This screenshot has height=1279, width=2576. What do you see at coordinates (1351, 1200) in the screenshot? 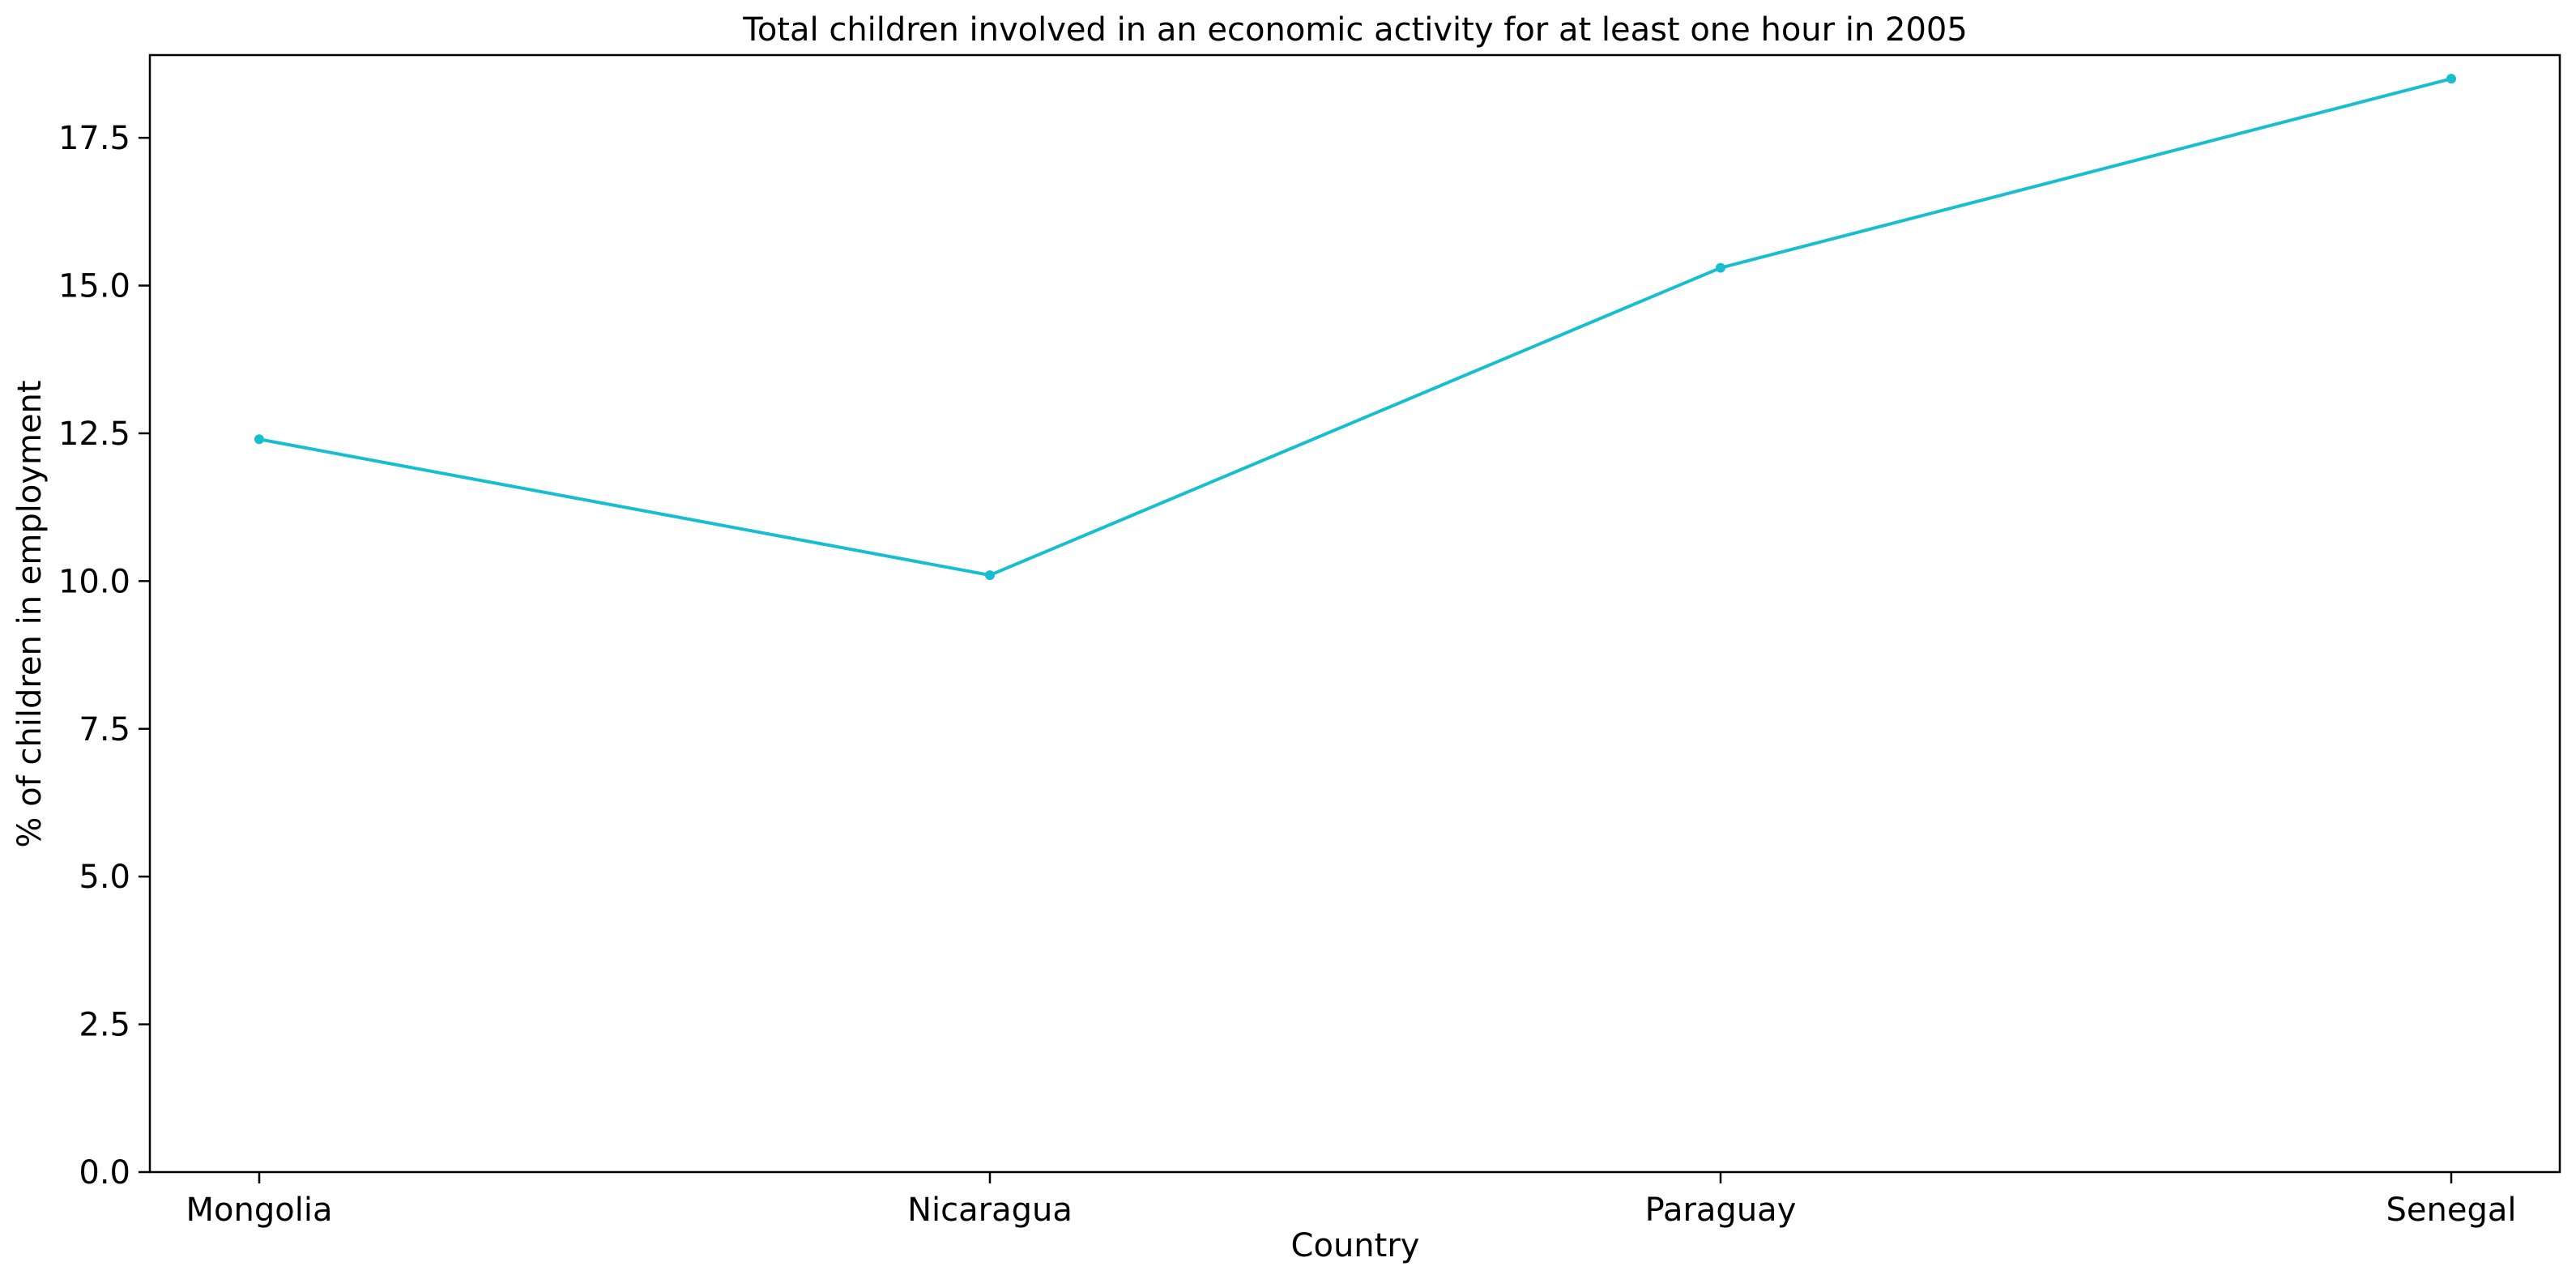
I see `x-axis: Mongolia Nicaragua Paraguay Senegal` at bounding box center [1351, 1200].